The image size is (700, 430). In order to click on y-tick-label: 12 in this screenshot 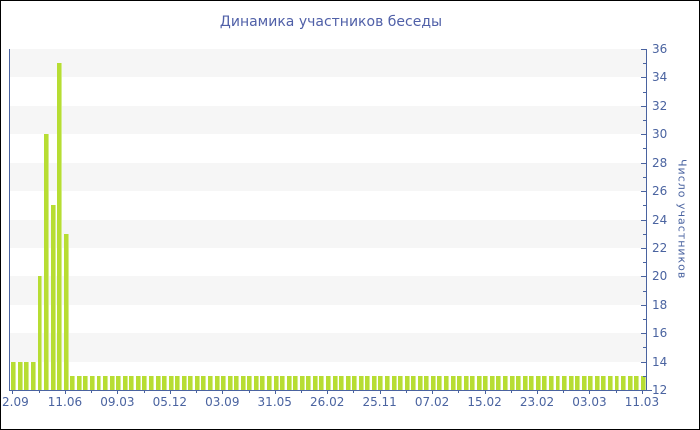, I will do `click(660, 390)`.